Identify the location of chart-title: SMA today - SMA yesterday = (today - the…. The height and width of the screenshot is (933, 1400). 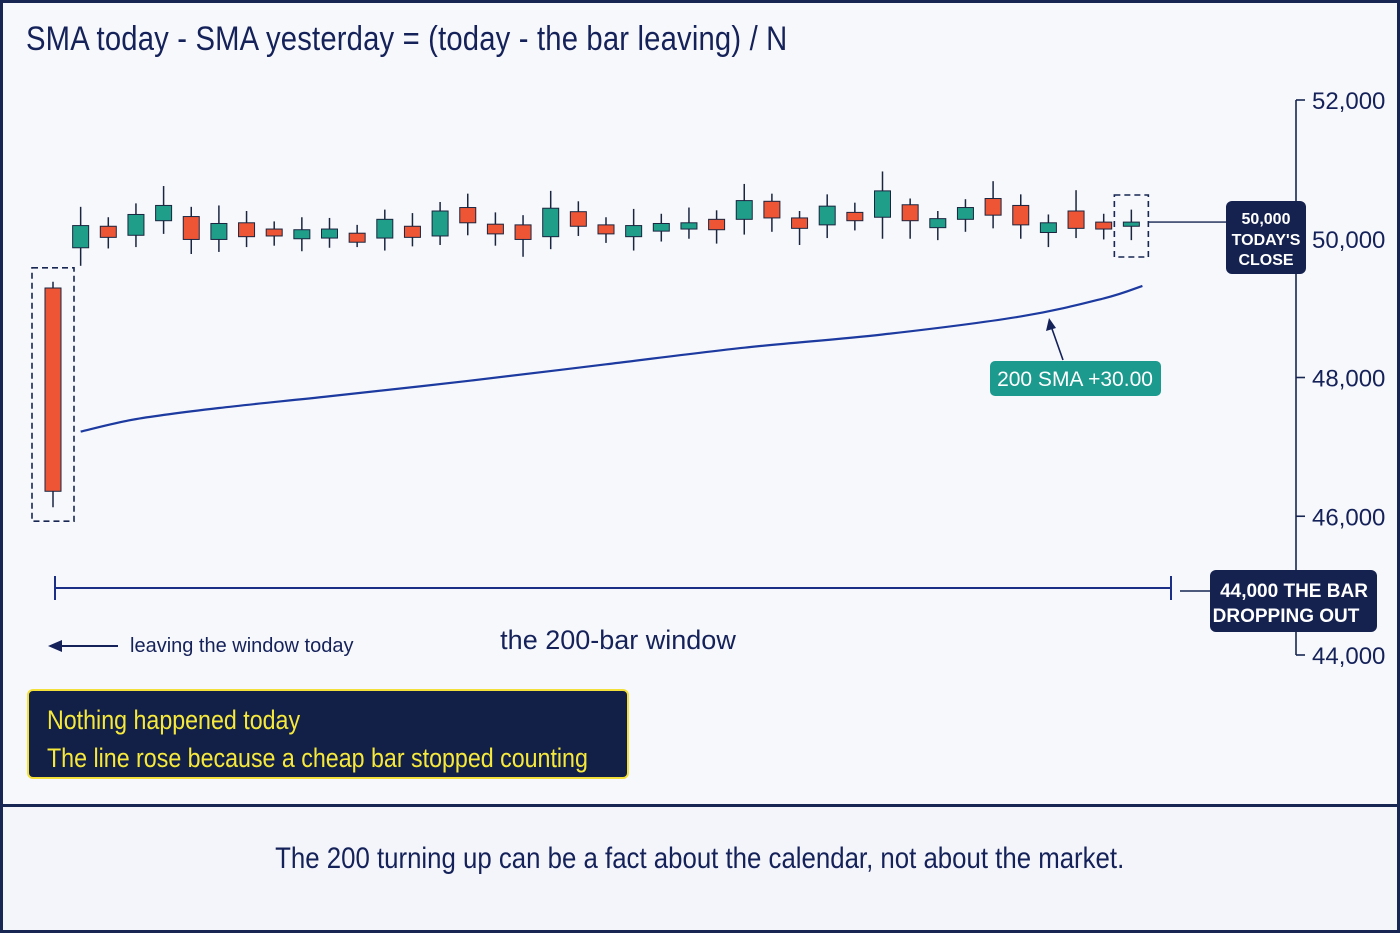
(407, 39).